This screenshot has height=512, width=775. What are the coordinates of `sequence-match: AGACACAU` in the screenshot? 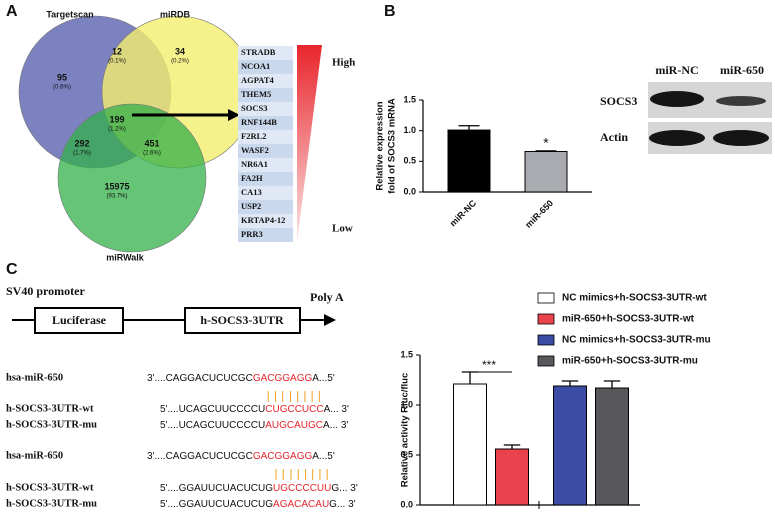 It's located at (301, 504).